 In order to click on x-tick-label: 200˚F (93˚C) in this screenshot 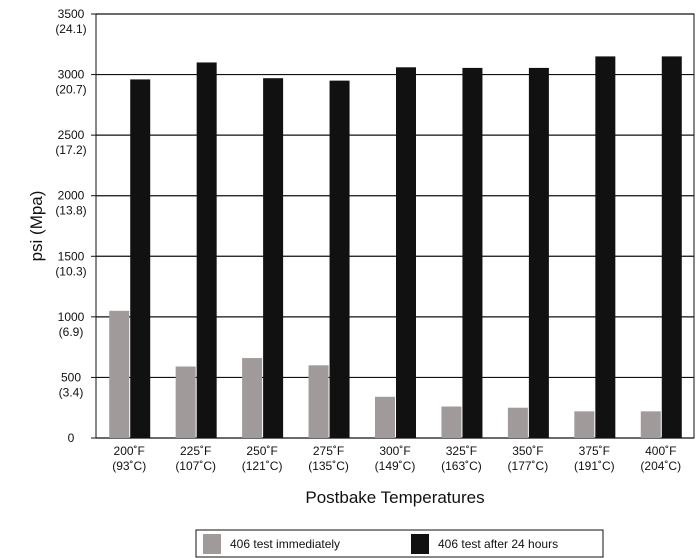, I will do `click(129, 458)`.